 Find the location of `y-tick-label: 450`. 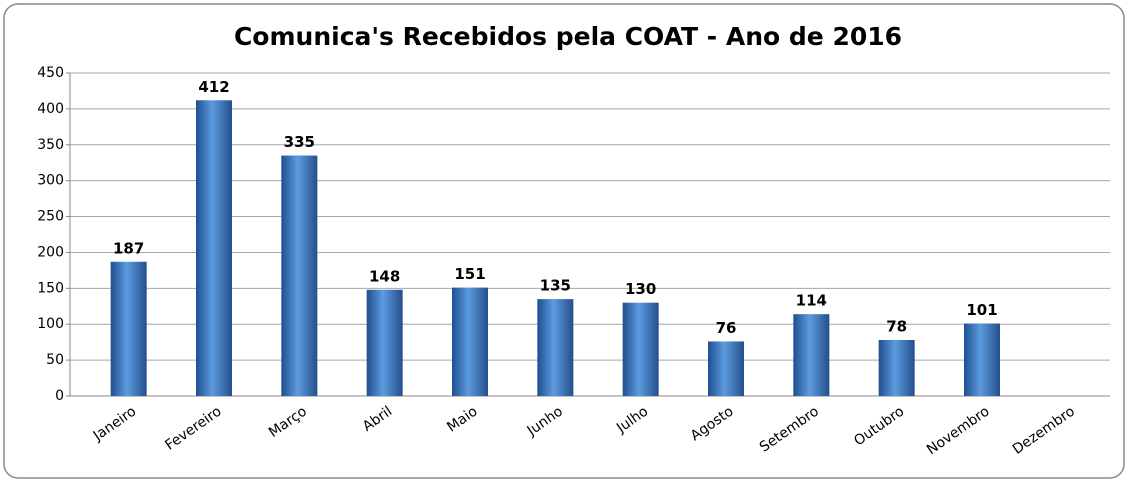

y-tick-label: 450 is located at coordinates (50, 73).